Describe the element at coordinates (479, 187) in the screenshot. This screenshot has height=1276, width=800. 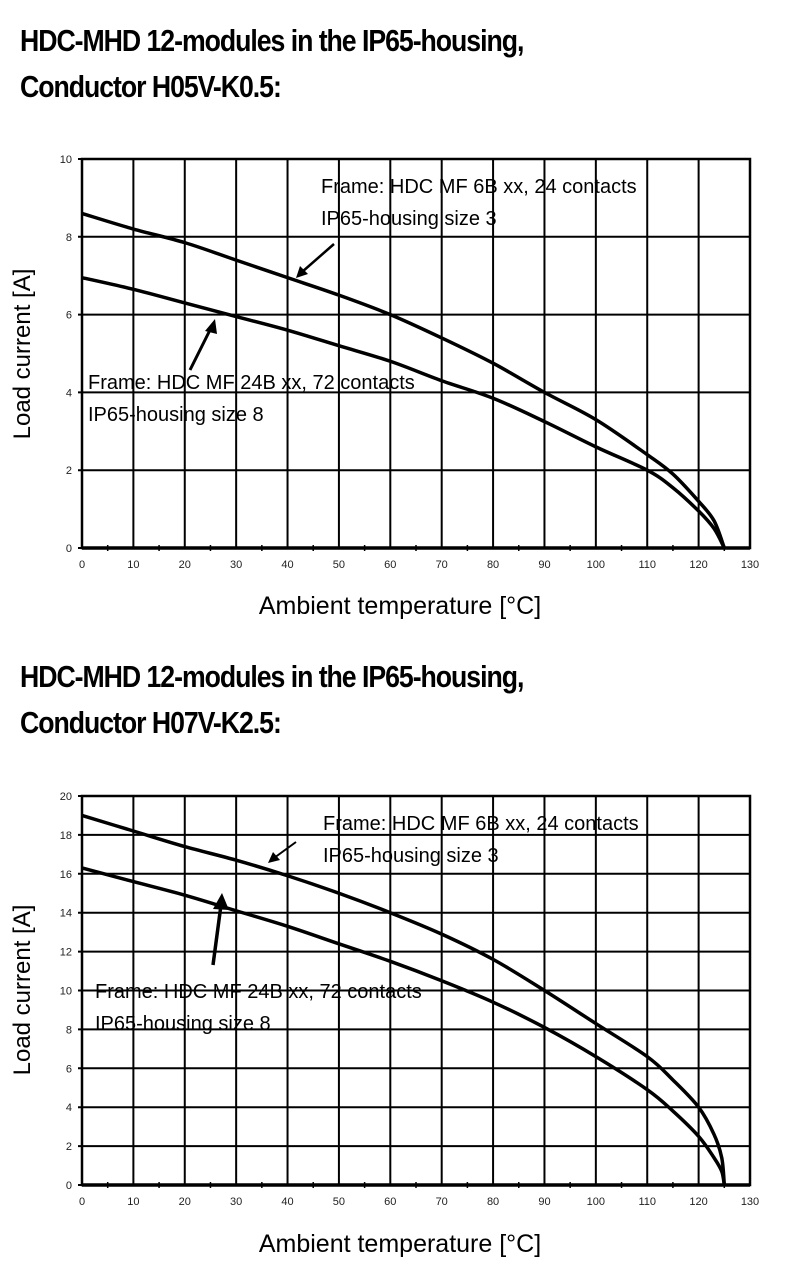
I see `chart-1-annotation-6b-line-1: Frame: HDC MF 6B xx, 24 contacts` at that location.